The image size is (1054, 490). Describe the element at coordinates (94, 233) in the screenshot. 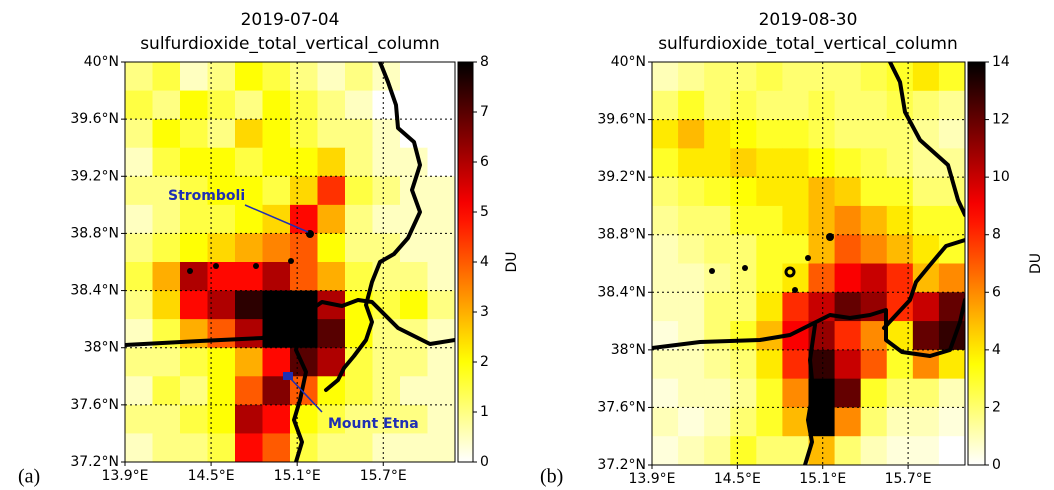

I see `y-tick-label: 38.8°N` at that location.